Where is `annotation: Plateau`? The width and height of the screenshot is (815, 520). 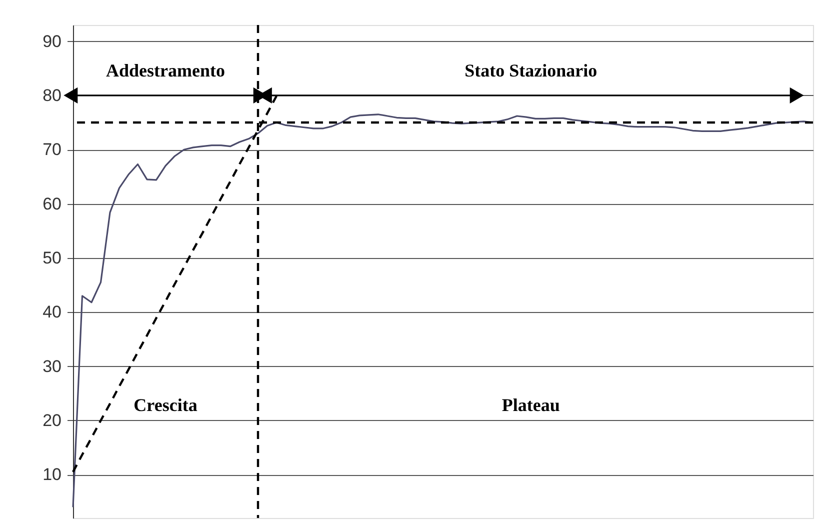
annotation: Plateau is located at coordinates (531, 405).